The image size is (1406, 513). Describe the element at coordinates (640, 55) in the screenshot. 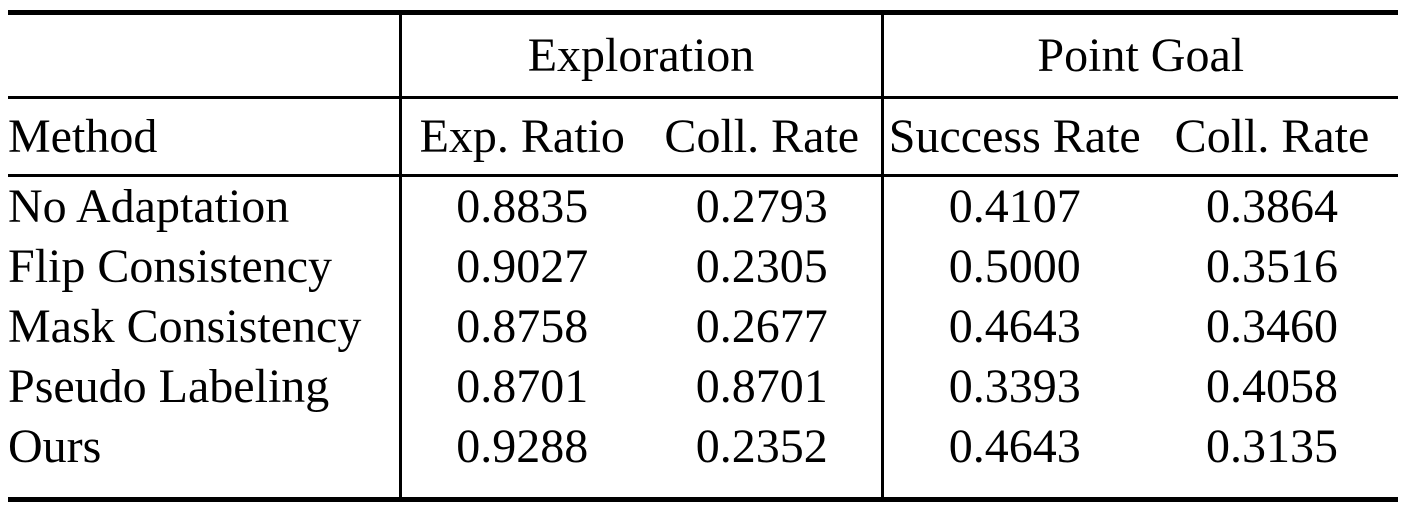

I see `group-header-exploration: Exploration` at that location.